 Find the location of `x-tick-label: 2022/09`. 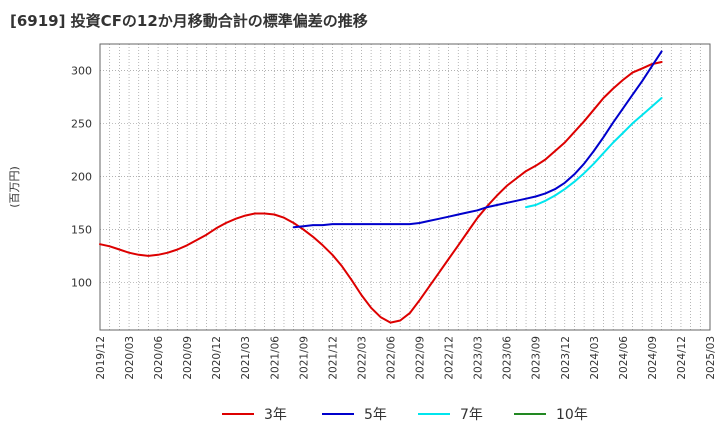

x-tick-label: 2022/09 is located at coordinates (421, 358).